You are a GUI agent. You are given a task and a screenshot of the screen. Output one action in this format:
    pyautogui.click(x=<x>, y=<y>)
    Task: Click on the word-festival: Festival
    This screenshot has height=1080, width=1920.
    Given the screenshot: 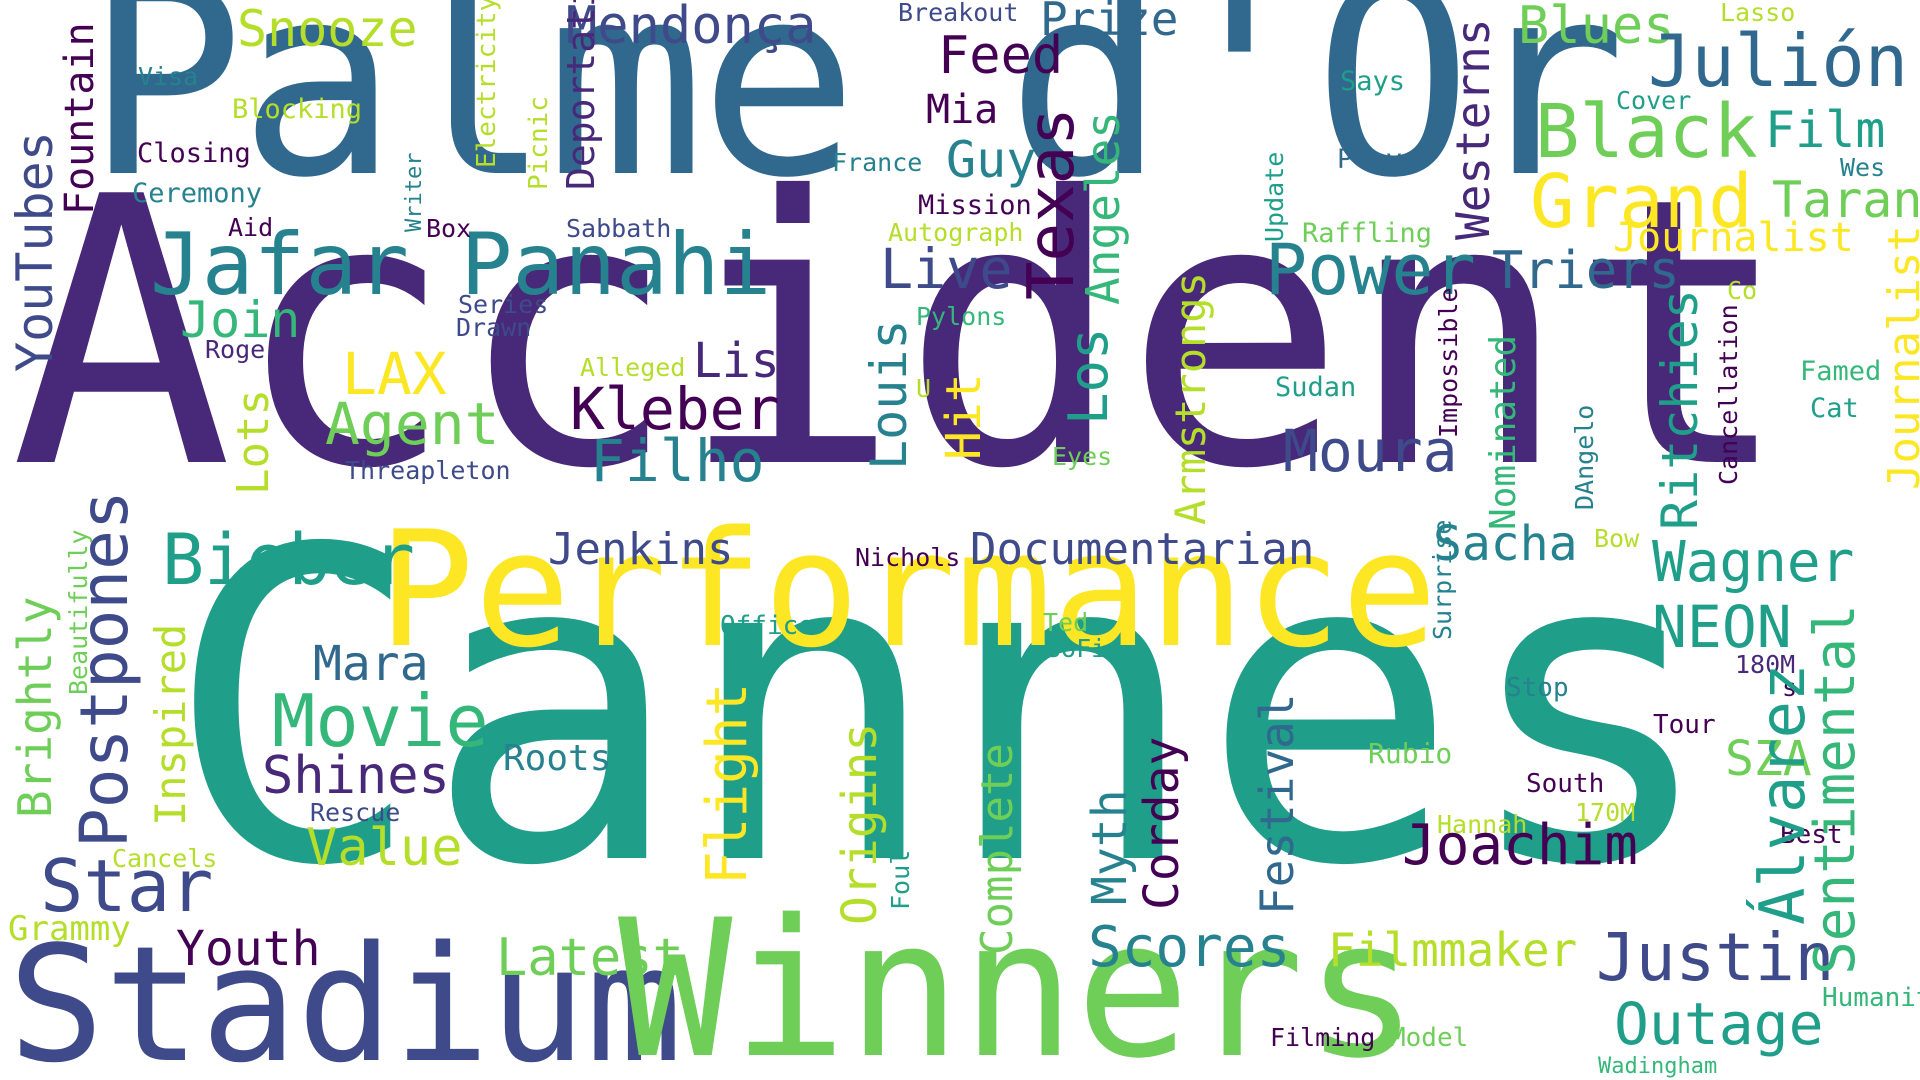 What is the action you would take?
    pyautogui.click(x=1277, y=804)
    